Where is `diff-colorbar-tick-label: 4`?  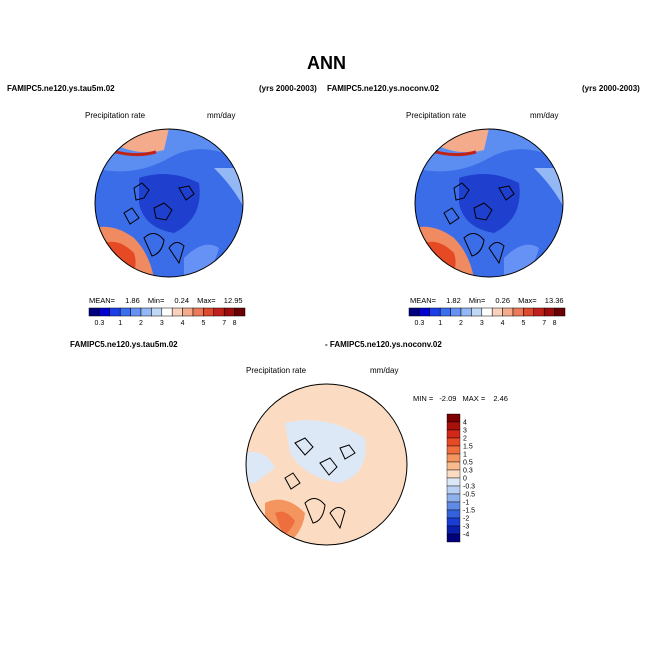
diff-colorbar-tick-label: 4 is located at coordinates (465, 423).